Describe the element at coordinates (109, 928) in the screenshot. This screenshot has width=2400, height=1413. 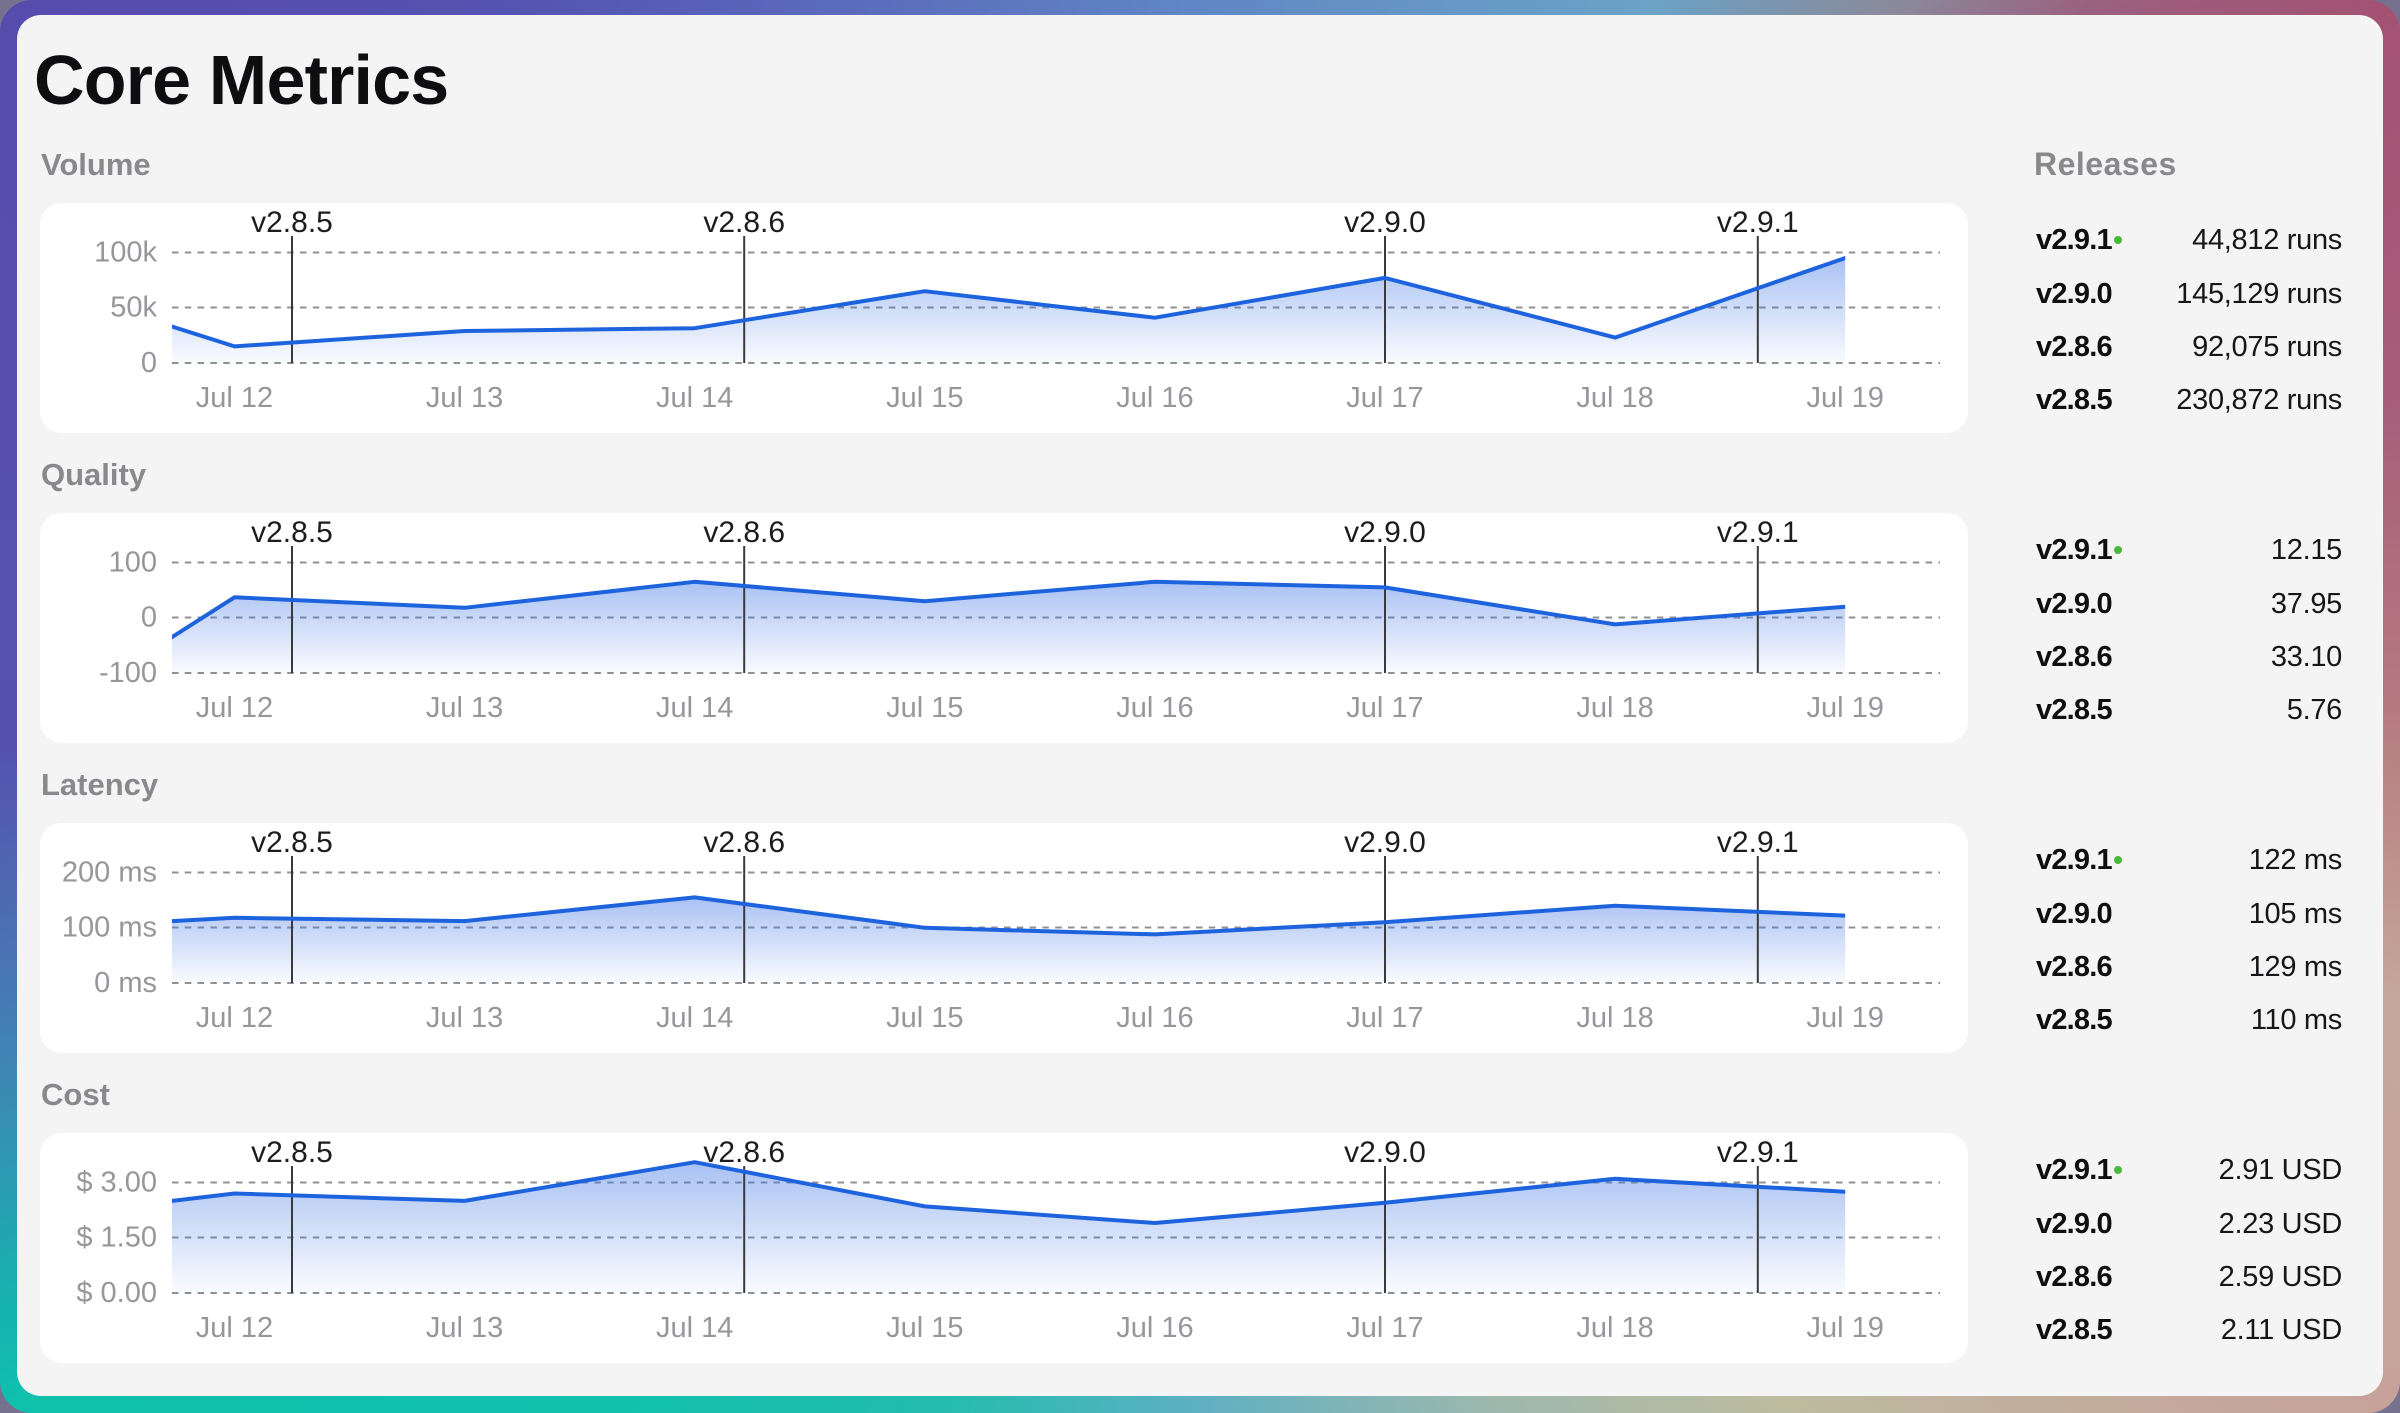
I see `svg-text: 100 ms` at that location.